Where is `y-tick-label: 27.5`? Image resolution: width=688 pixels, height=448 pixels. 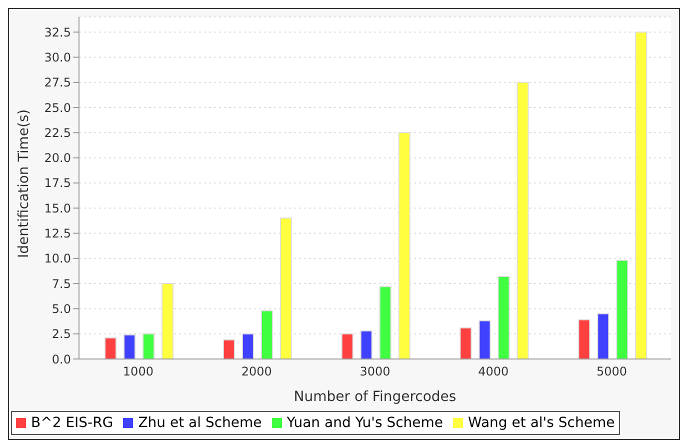
y-tick-label: 27.5 is located at coordinates (57, 83).